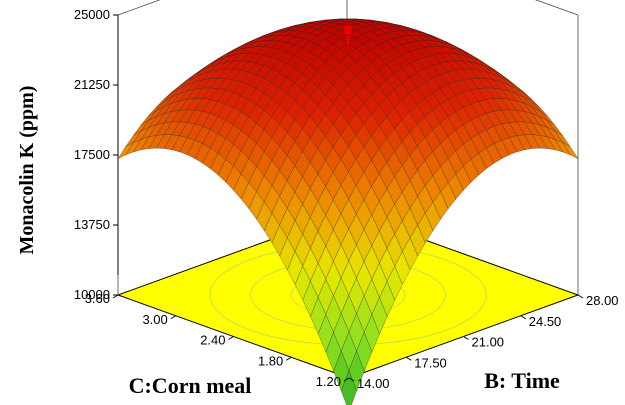  I want to click on x-tick-label: 1.20, so click(328, 381).